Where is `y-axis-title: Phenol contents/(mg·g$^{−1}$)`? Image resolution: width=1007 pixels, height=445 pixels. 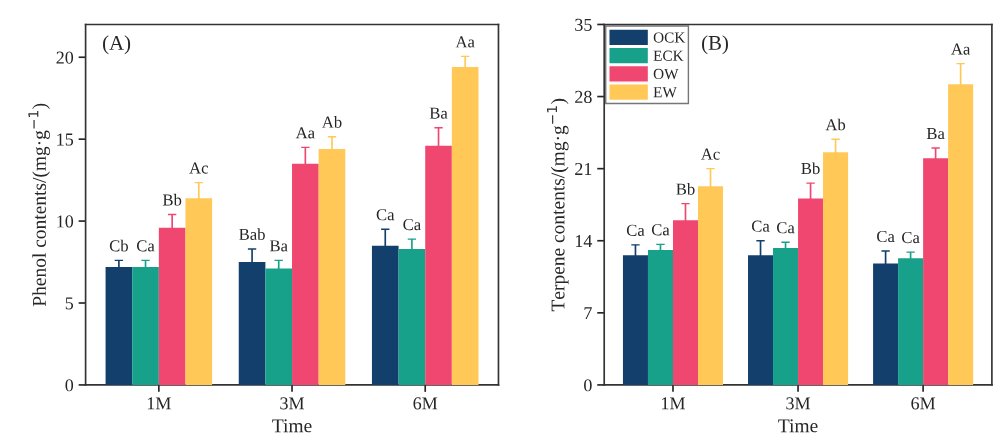
y-axis-title: Phenol contents/(mg·g$^{−1}$) is located at coordinates (39, 205).